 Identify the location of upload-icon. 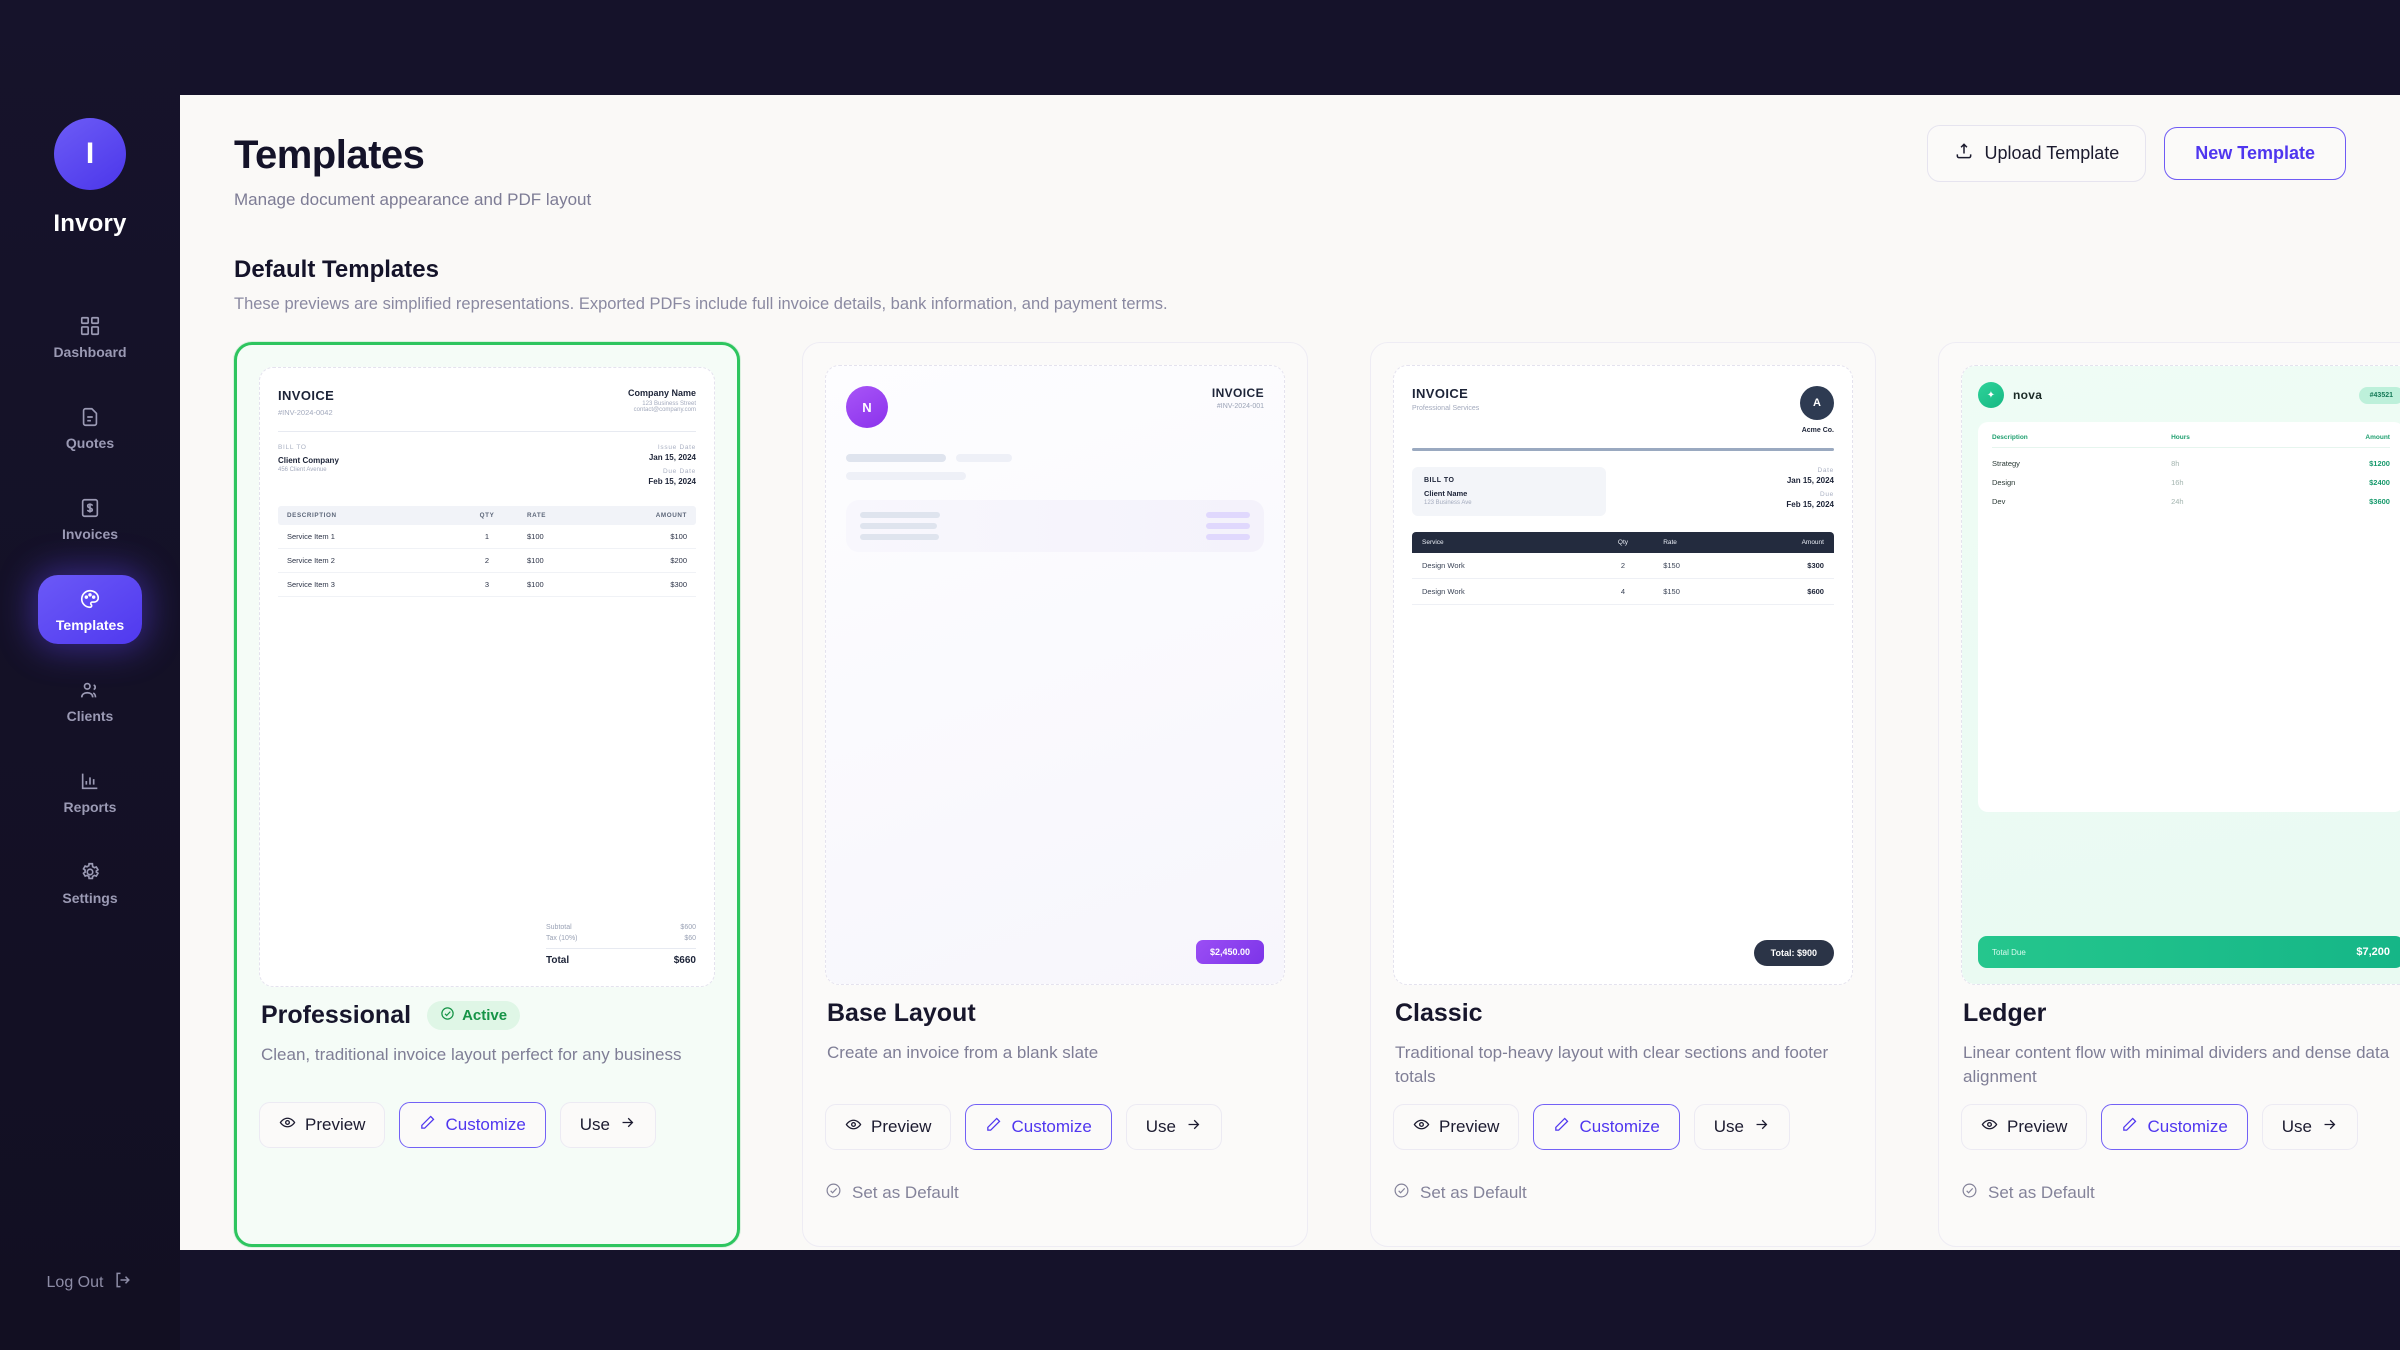
(1964, 153).